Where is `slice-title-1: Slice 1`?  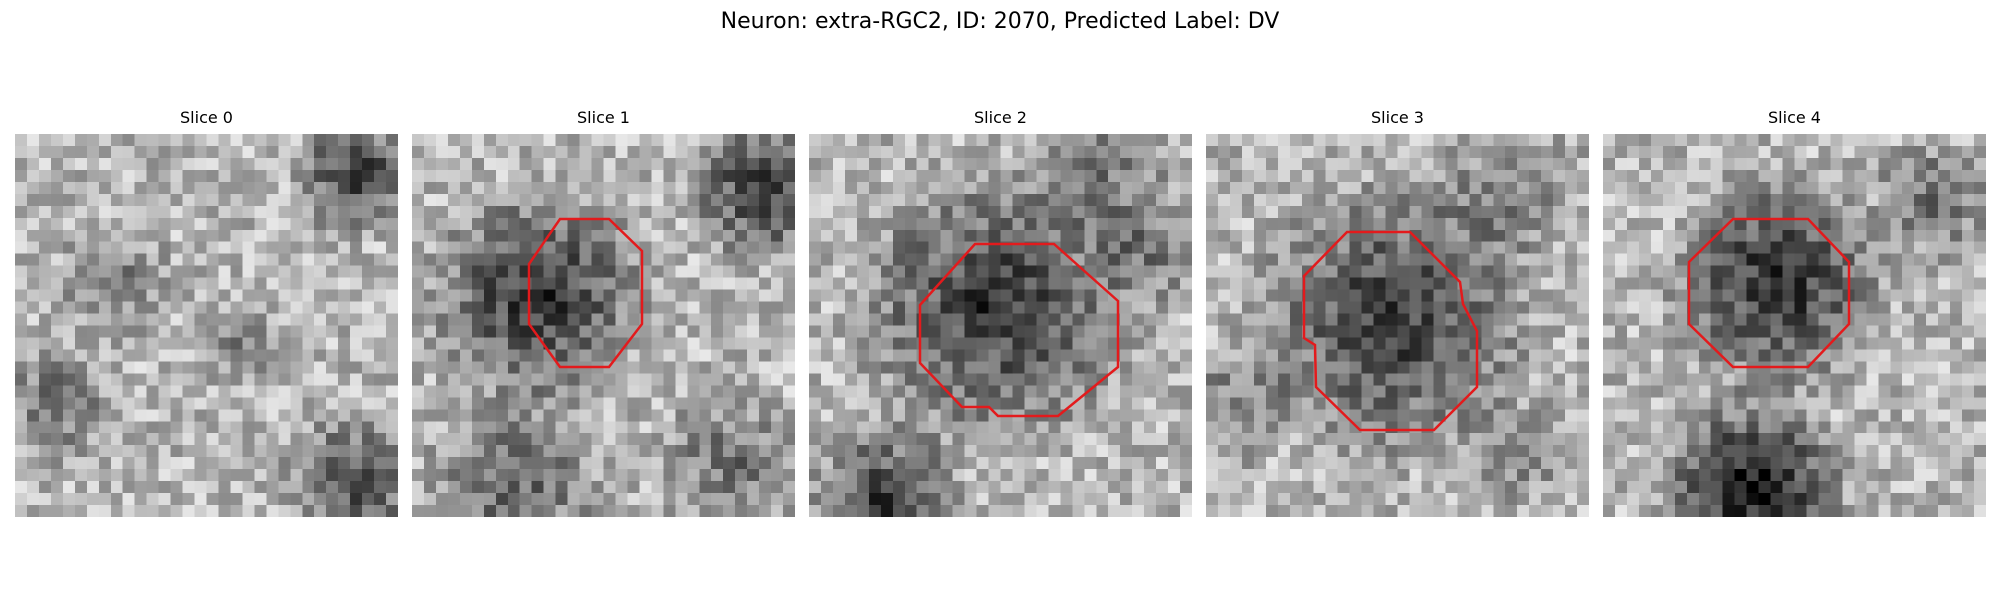
slice-title-1: Slice 1 is located at coordinates (603, 117).